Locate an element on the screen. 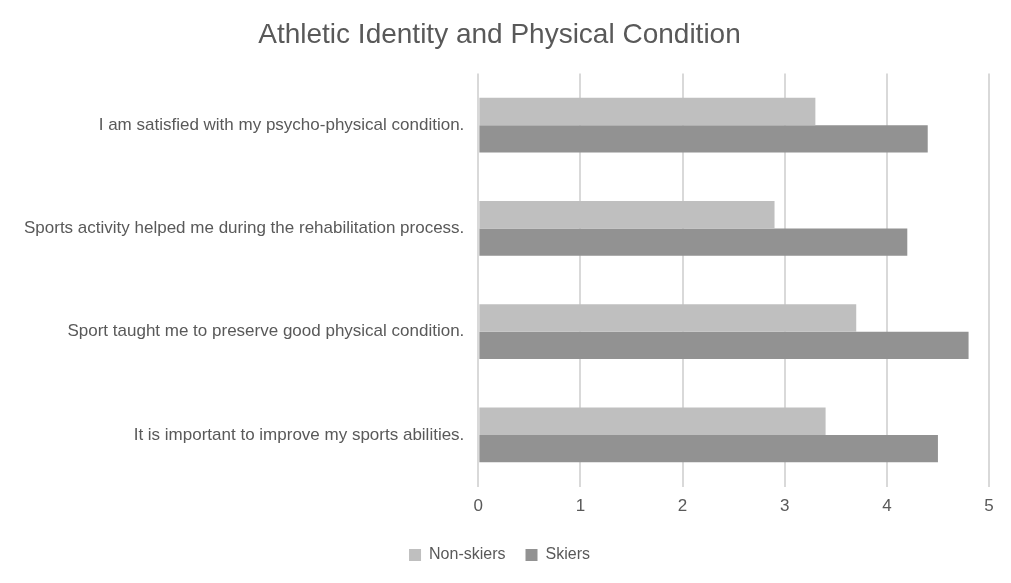 The height and width of the screenshot is (583, 1011). legend-label: Non-skiers is located at coordinates (467, 554).